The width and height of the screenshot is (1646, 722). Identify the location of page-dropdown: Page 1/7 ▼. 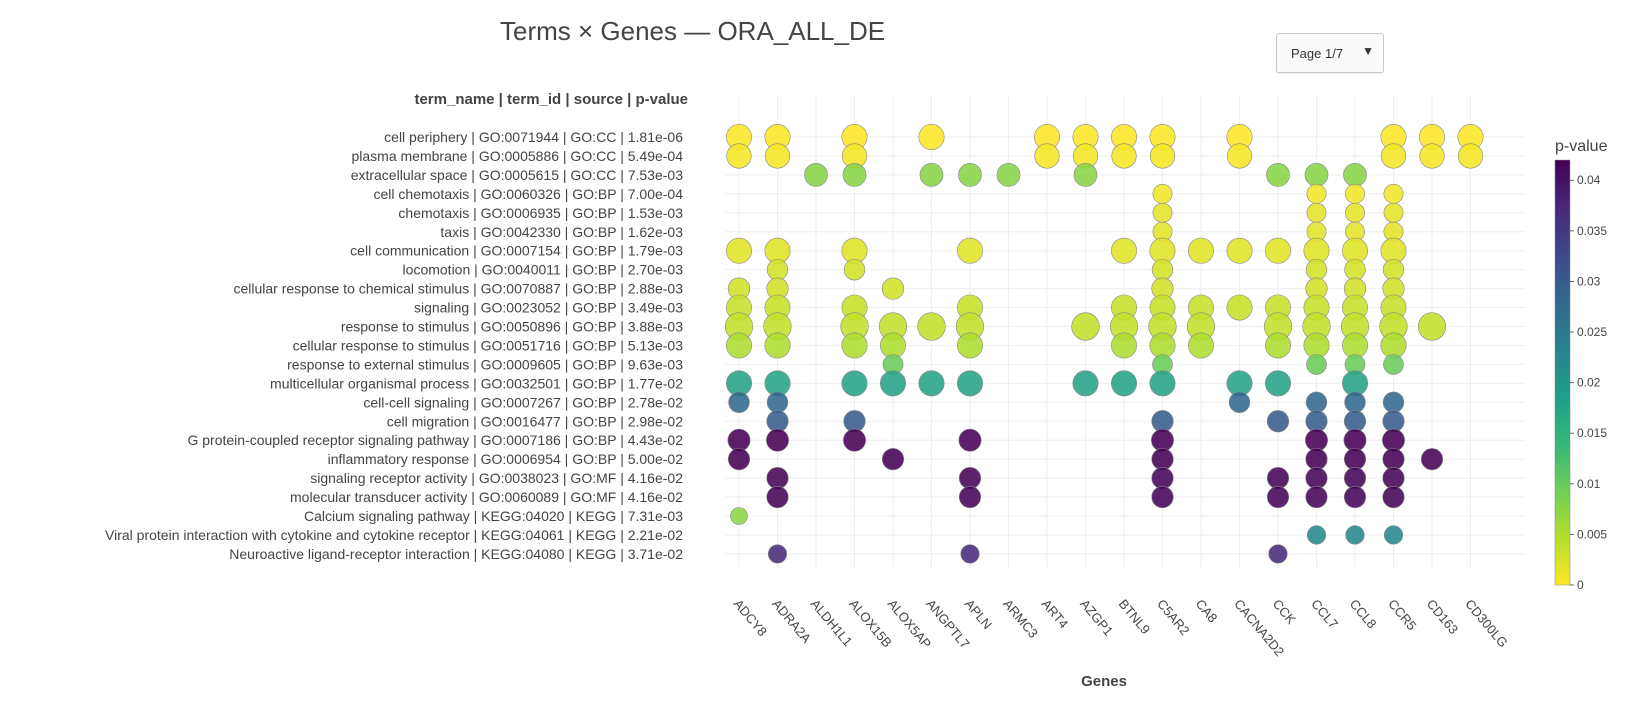
(1330, 53).